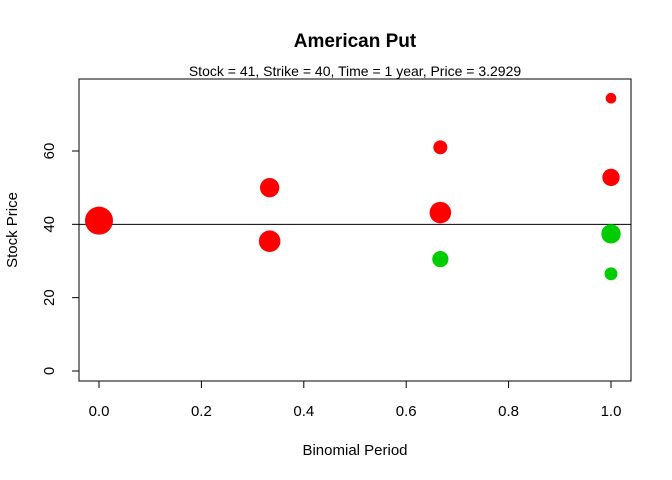 This screenshot has width=672, height=480. Describe the element at coordinates (49, 151) in the screenshot. I see `y-tick-label: 60` at that location.